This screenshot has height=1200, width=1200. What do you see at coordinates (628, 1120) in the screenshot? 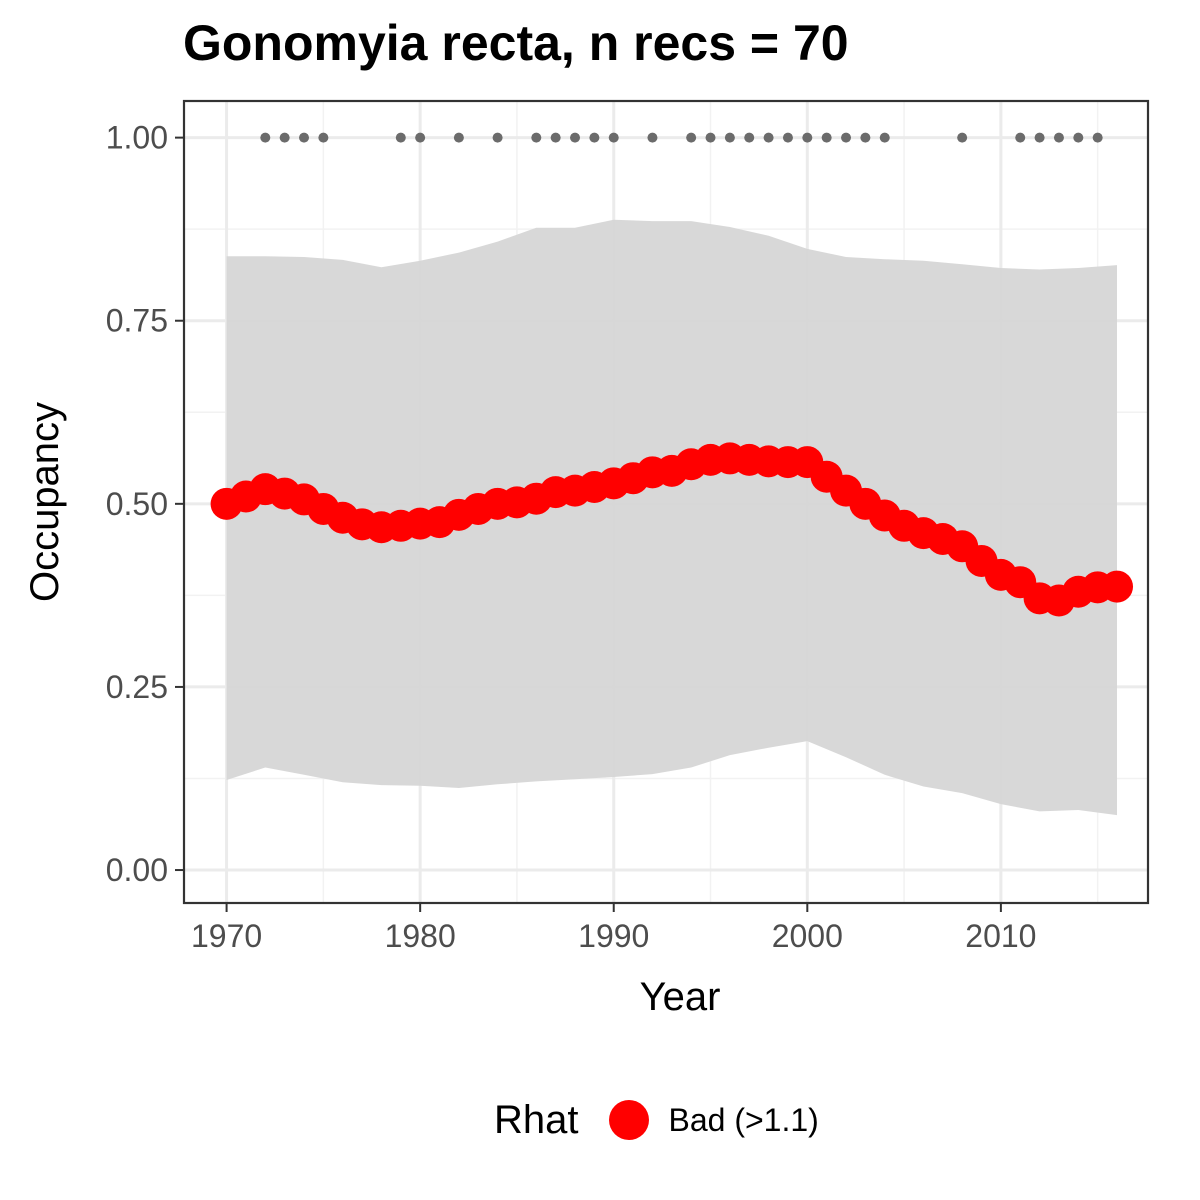
I see `legend-key-bad` at bounding box center [628, 1120].